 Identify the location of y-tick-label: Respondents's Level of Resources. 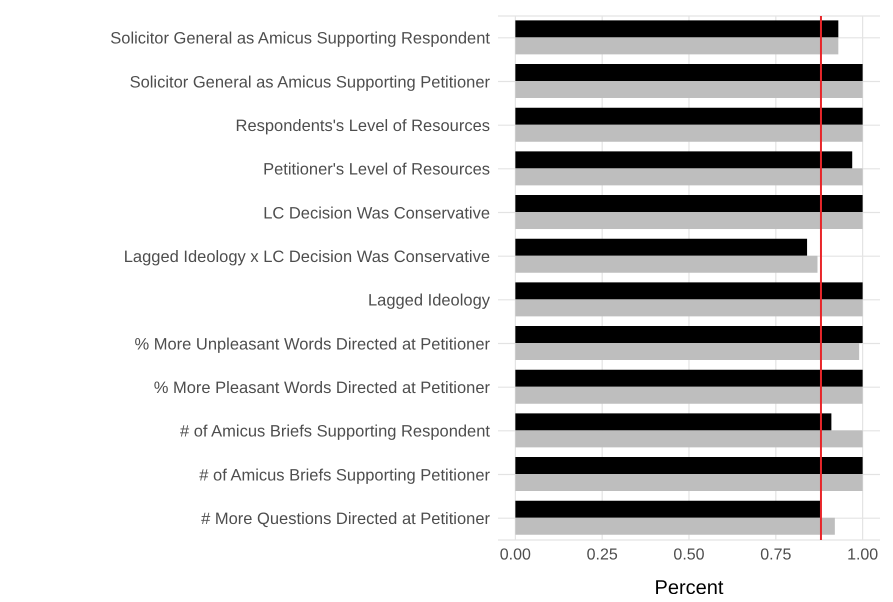
(363, 126).